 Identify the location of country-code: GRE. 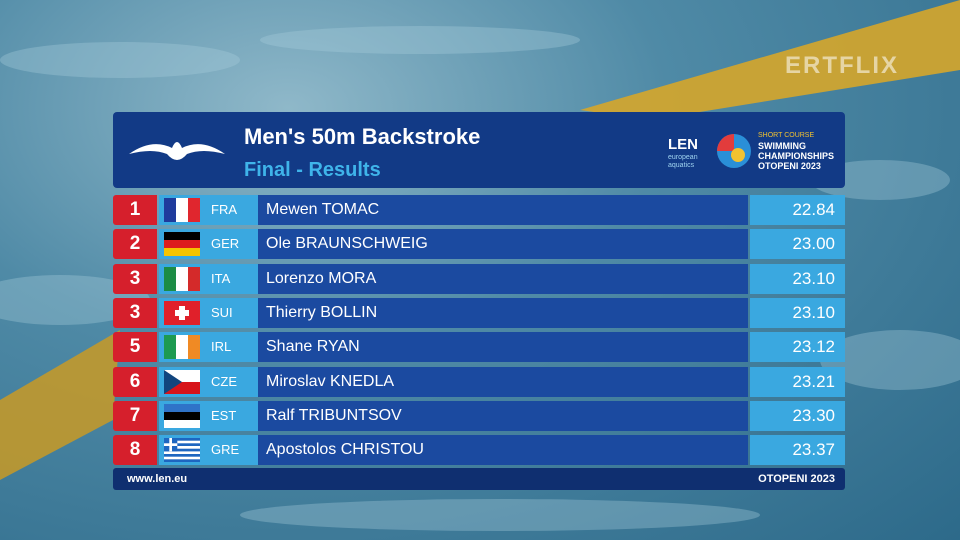
(233, 450).